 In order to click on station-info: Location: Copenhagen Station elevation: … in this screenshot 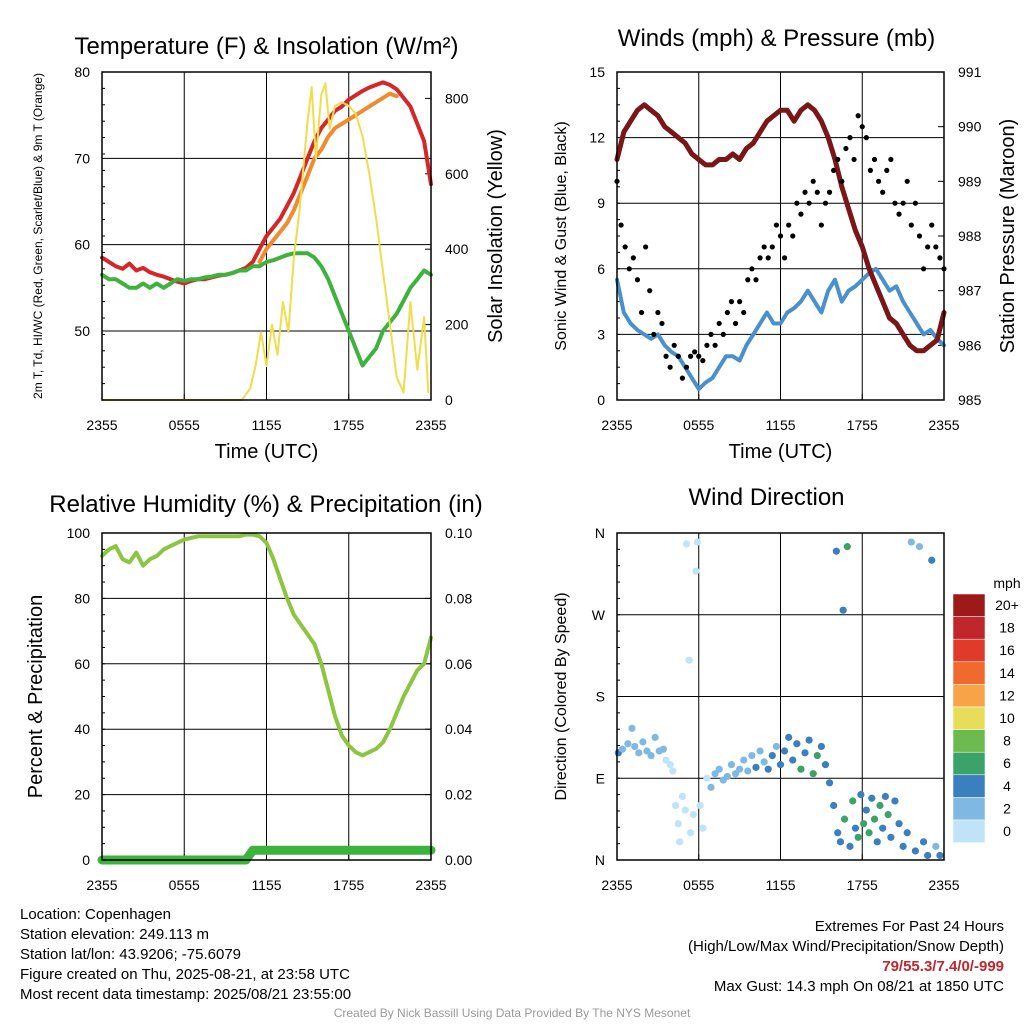, I will do `click(185, 955)`.